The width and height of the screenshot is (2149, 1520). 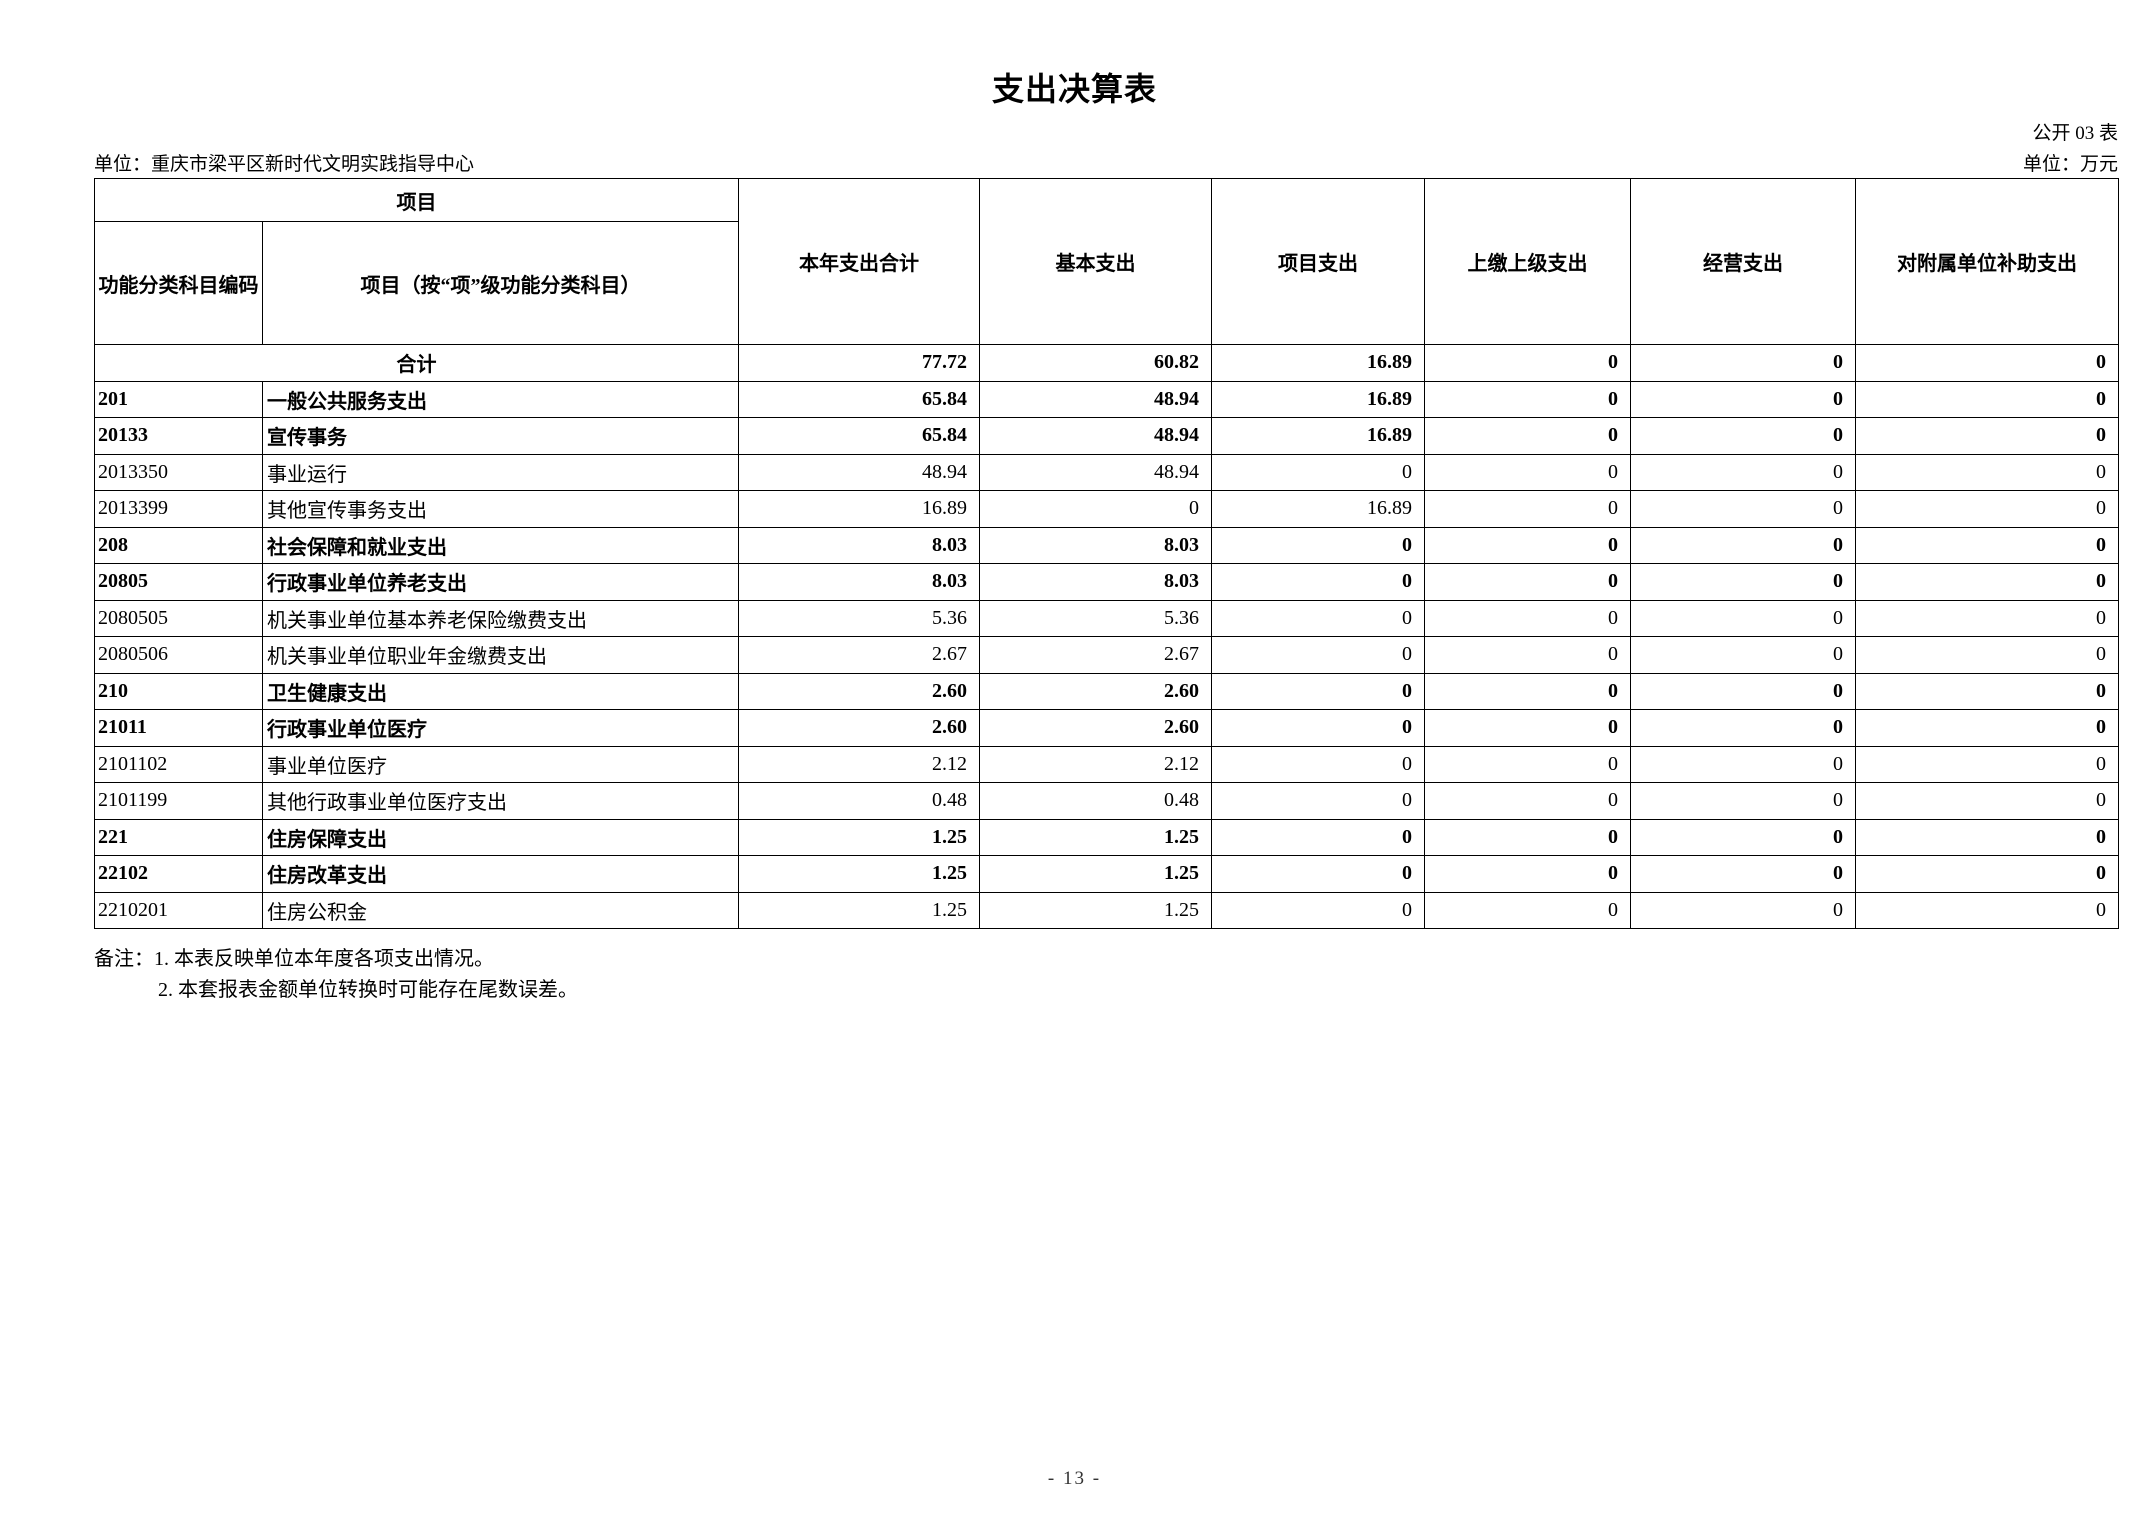 I want to click on row-code: 20805, so click(x=178, y=582).